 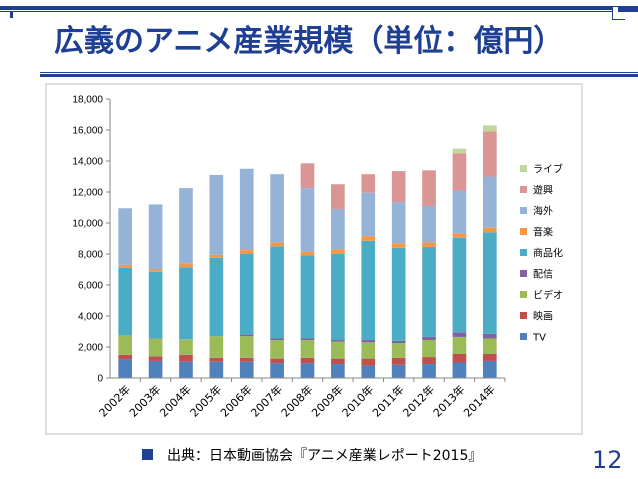 What do you see at coordinates (543, 317) in the screenshot?
I see `legend-label: 映画` at bounding box center [543, 317].